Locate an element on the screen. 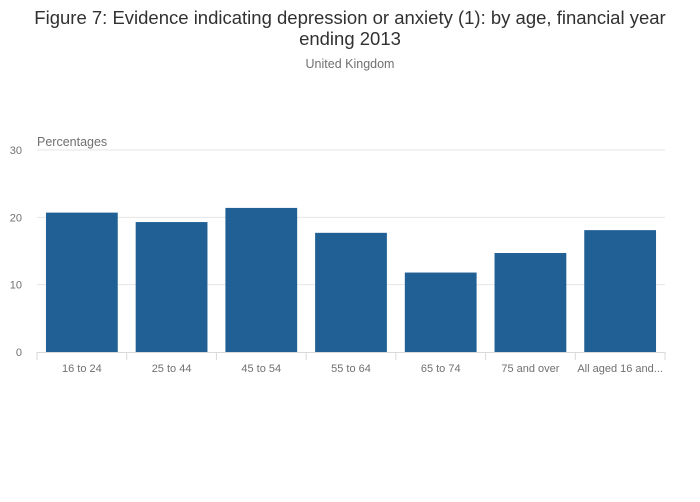 The height and width of the screenshot is (502, 700). chart-subtitle: United Kingdom is located at coordinates (350, 64).